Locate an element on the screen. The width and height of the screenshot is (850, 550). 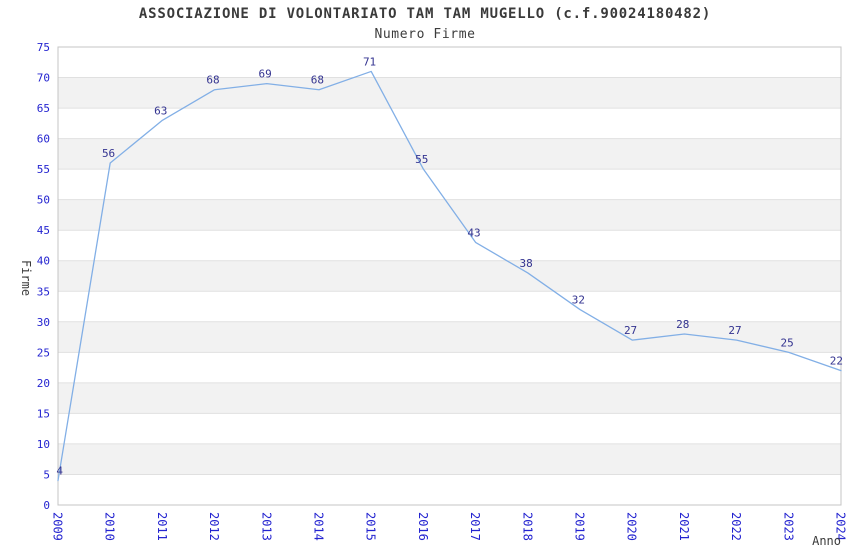
y-tick-label: 10 is located at coordinates (43, 444).